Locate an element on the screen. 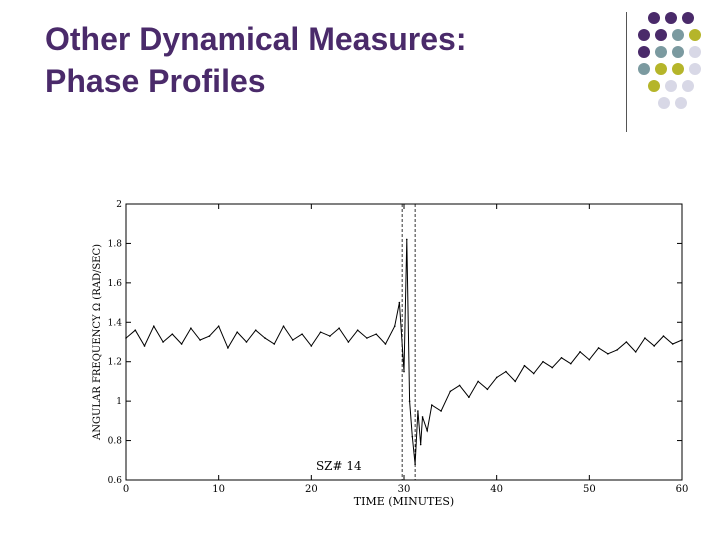  x-tick-label: 50 is located at coordinates (589, 489).